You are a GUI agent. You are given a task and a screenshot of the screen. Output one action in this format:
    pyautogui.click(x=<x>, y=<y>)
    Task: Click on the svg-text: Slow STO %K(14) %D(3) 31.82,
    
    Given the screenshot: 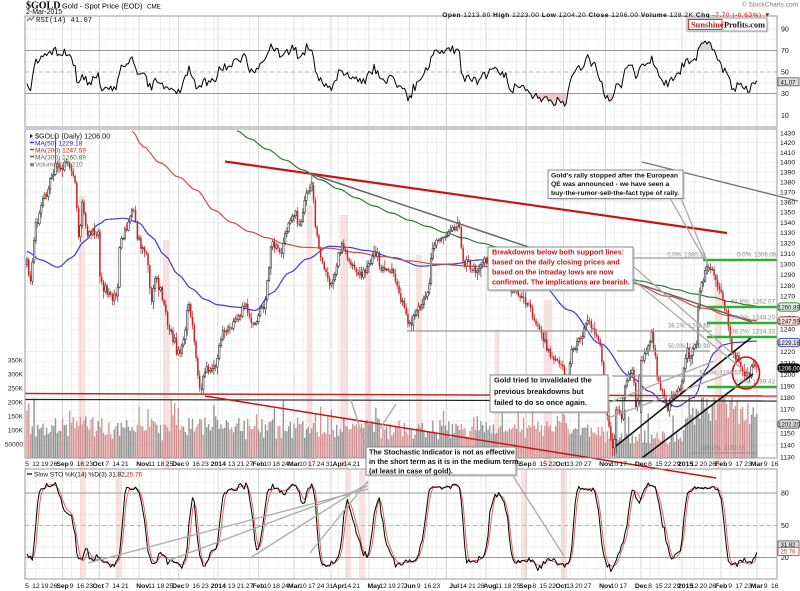 What is the action you would take?
    pyautogui.click(x=80, y=475)
    